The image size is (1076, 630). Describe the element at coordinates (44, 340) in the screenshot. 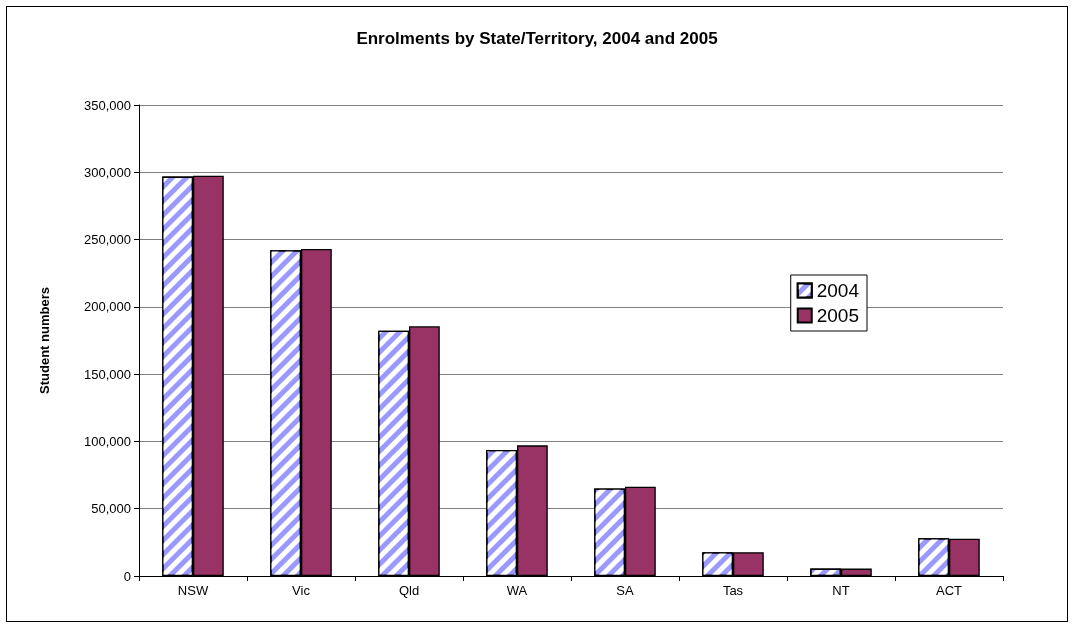

I see `y-axis-title: Student numbers` at that location.